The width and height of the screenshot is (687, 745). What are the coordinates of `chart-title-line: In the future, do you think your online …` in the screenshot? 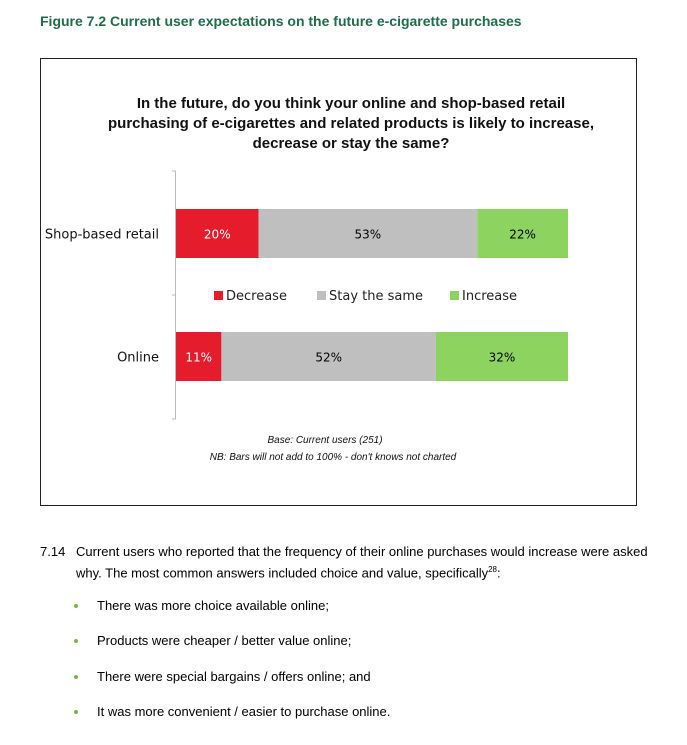 It's located at (351, 103).